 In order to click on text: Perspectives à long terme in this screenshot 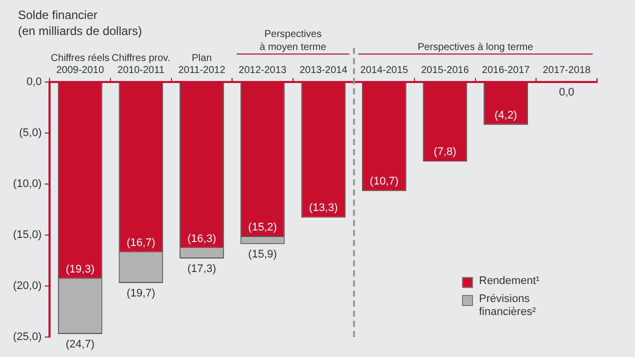, I will do `click(476, 47)`.